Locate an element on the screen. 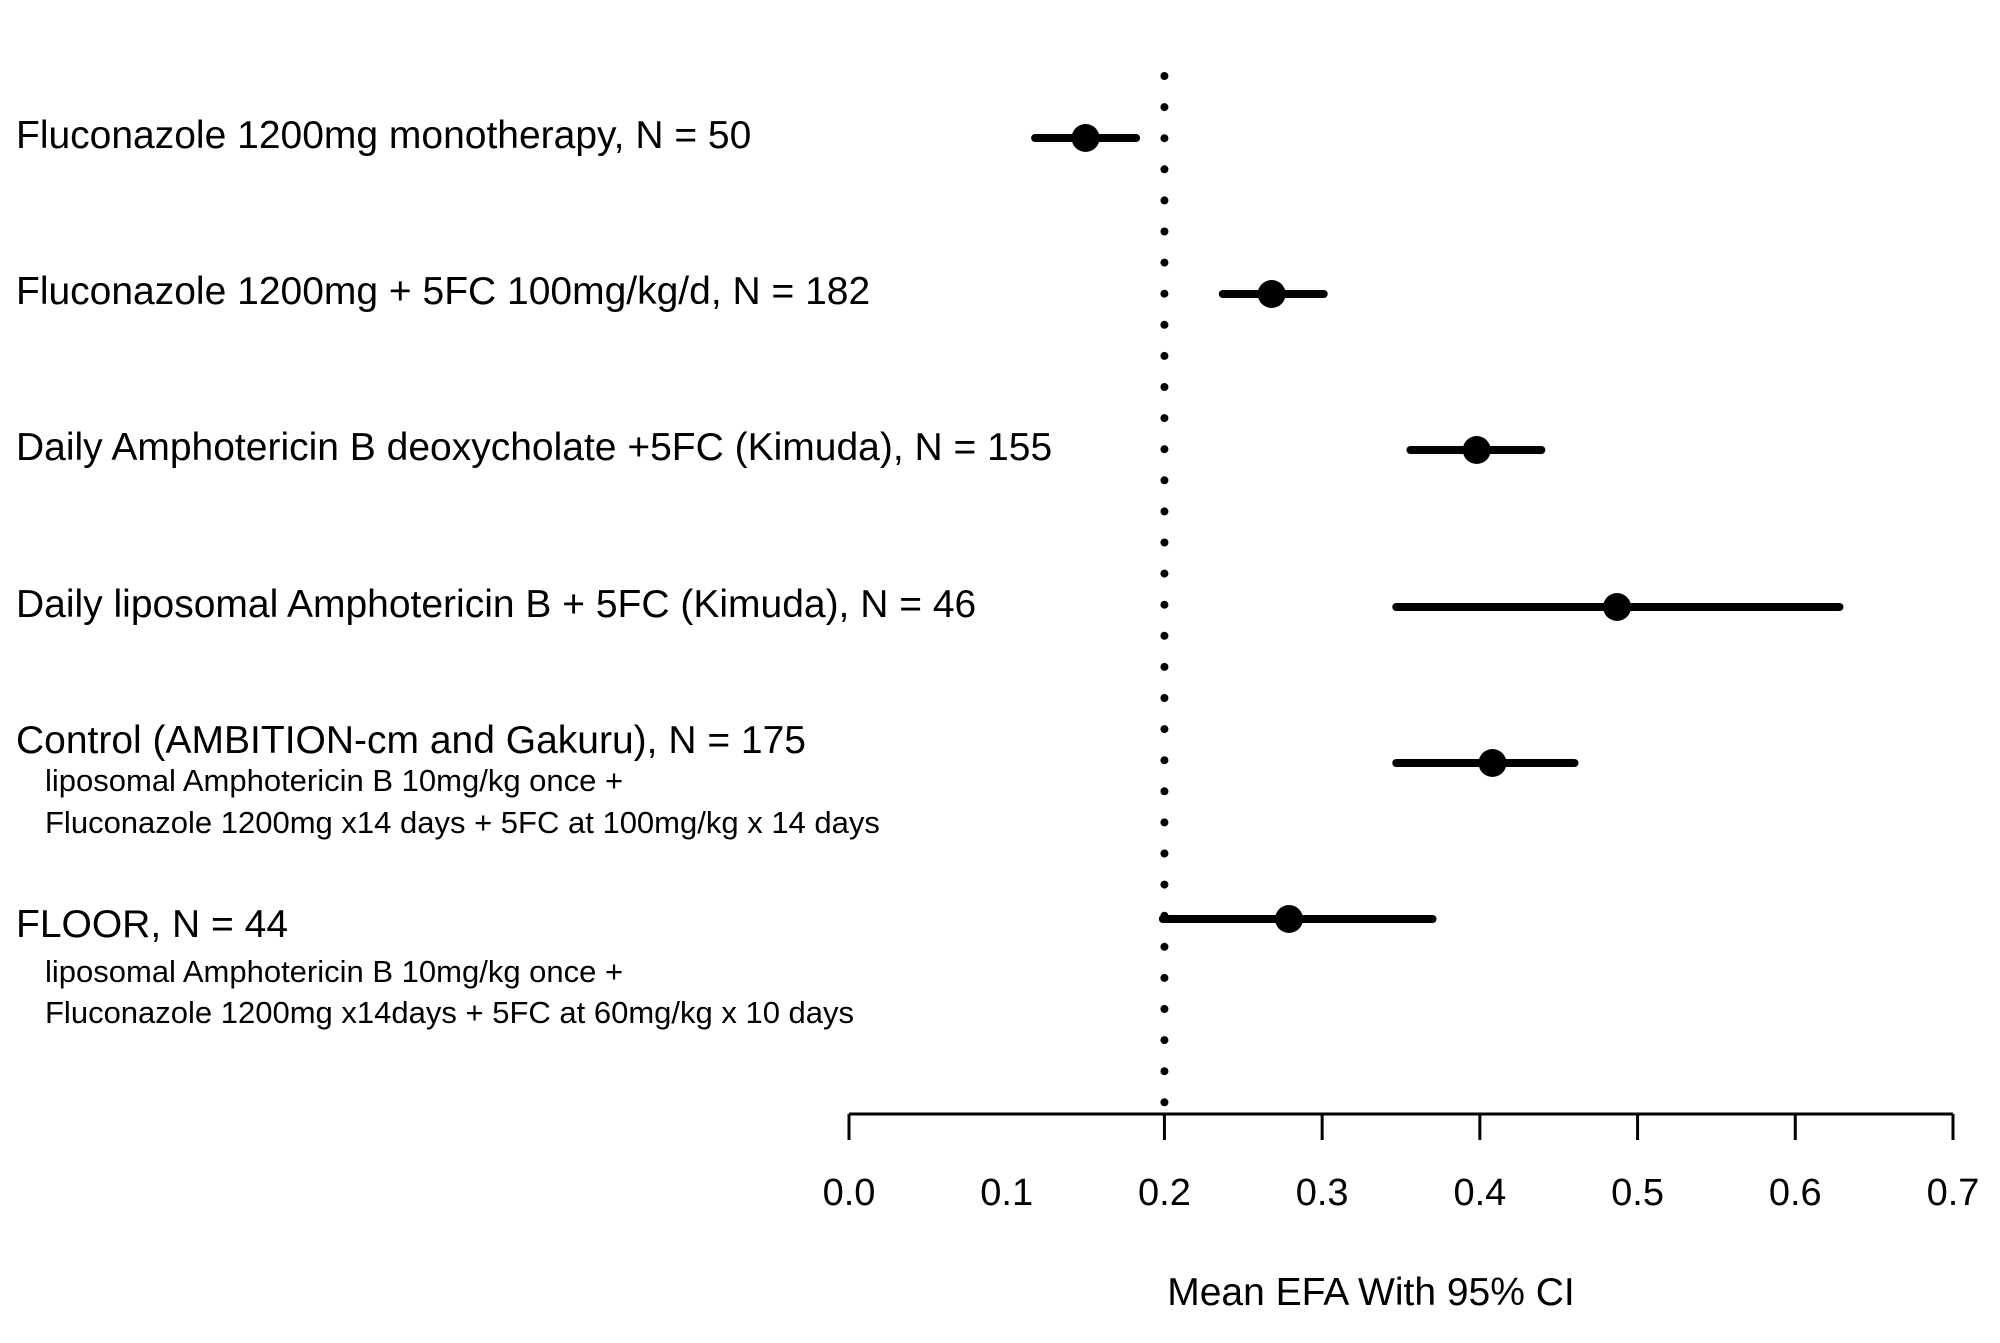 The width and height of the screenshot is (2000, 1343). x-tick-label: 0.2 is located at coordinates (1164, 1193).